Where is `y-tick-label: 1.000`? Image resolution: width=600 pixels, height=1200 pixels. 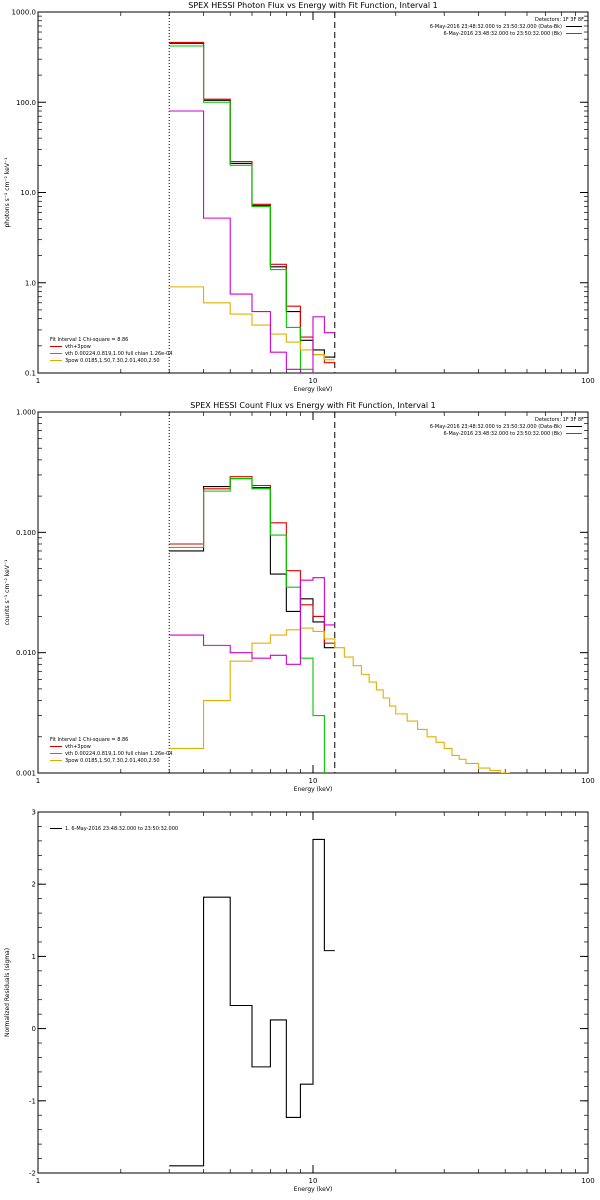
y-tick-label: 1.000 is located at coordinates (26, 413).